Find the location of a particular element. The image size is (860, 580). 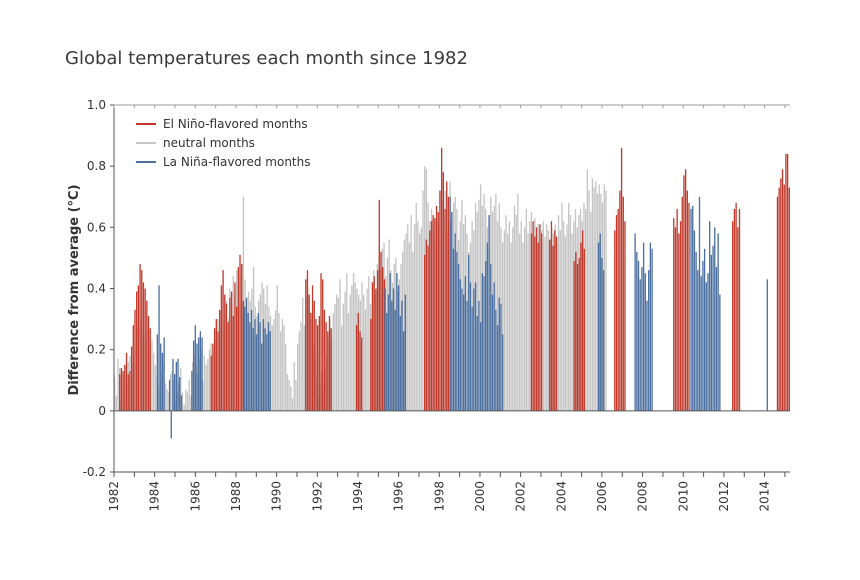

x-tick-label: 2004 is located at coordinates (561, 496).